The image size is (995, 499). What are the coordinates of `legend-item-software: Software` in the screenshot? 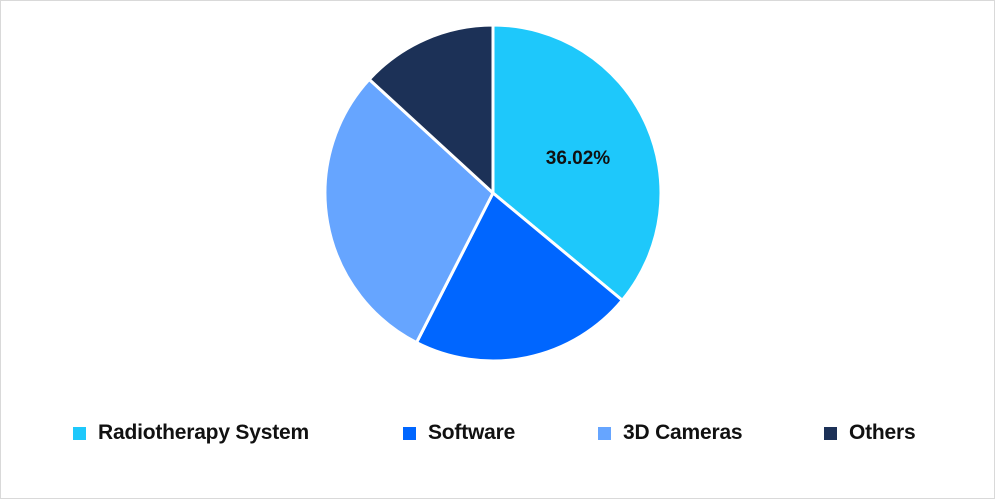 It's located at (459, 433).